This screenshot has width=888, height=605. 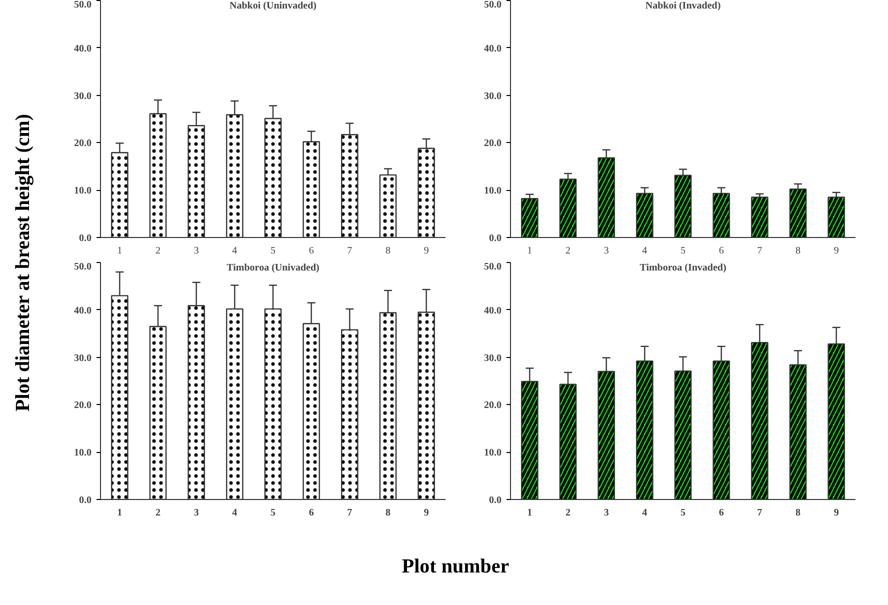 I want to click on x-axis-title: Plot number, so click(x=456, y=567).